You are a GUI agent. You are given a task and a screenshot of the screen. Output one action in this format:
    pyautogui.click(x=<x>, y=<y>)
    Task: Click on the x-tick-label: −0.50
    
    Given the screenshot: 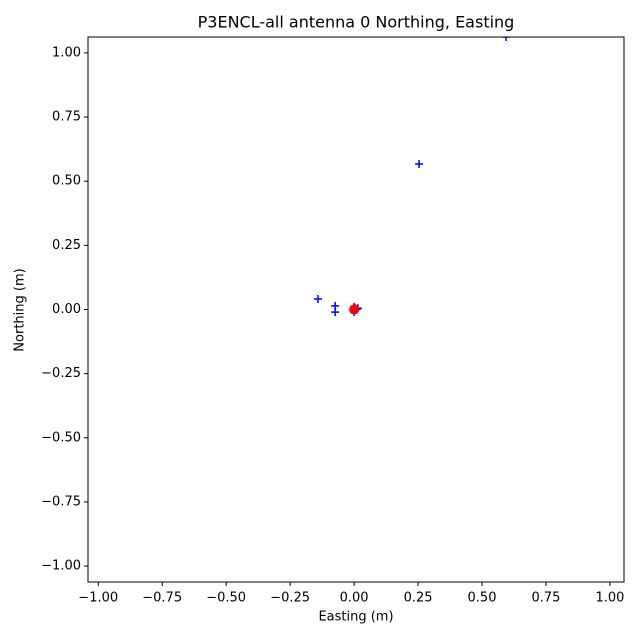 What is the action you would take?
    pyautogui.click(x=226, y=598)
    